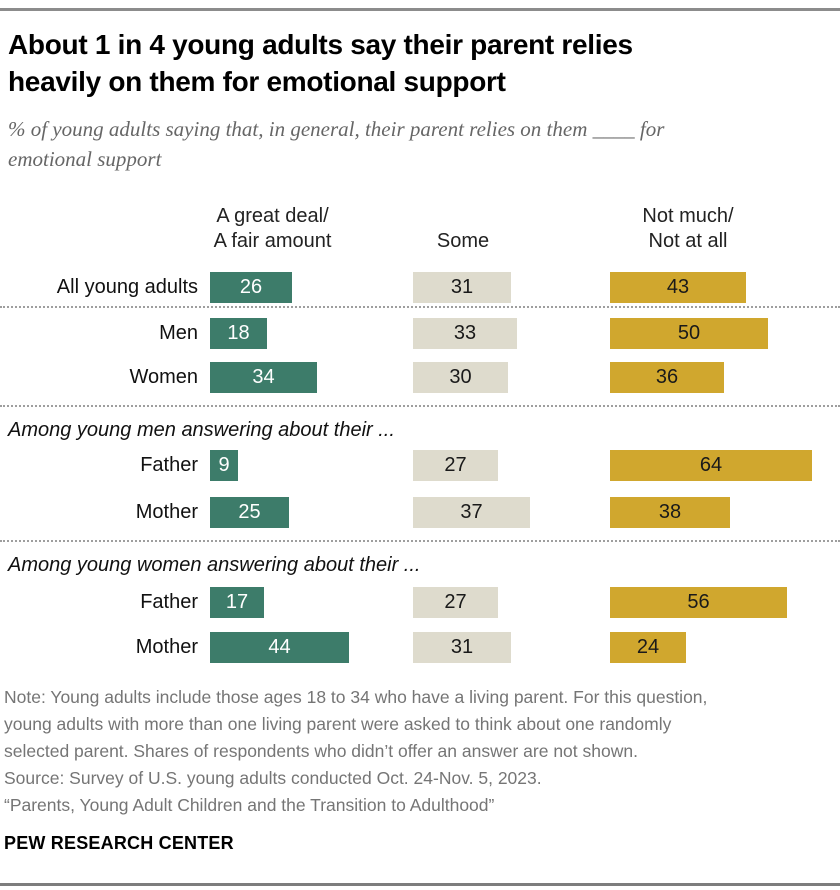 Image resolution: width=840 pixels, height=890 pixels. What do you see at coordinates (163, 377) in the screenshot?
I see `row-label: Women` at bounding box center [163, 377].